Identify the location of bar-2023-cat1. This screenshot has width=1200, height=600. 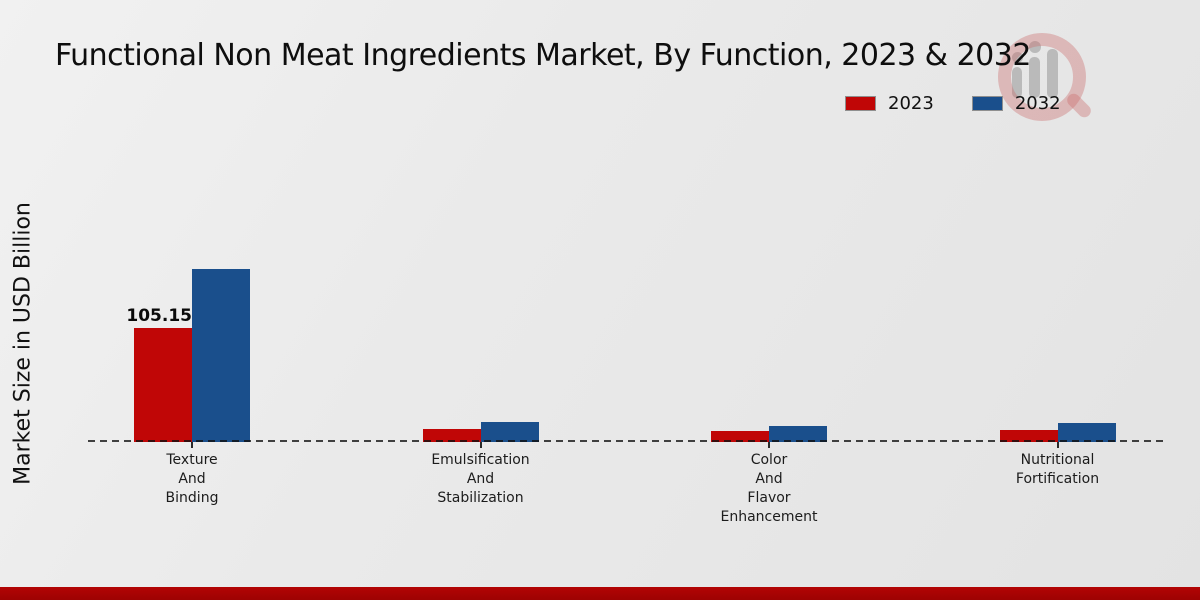
(163, 384).